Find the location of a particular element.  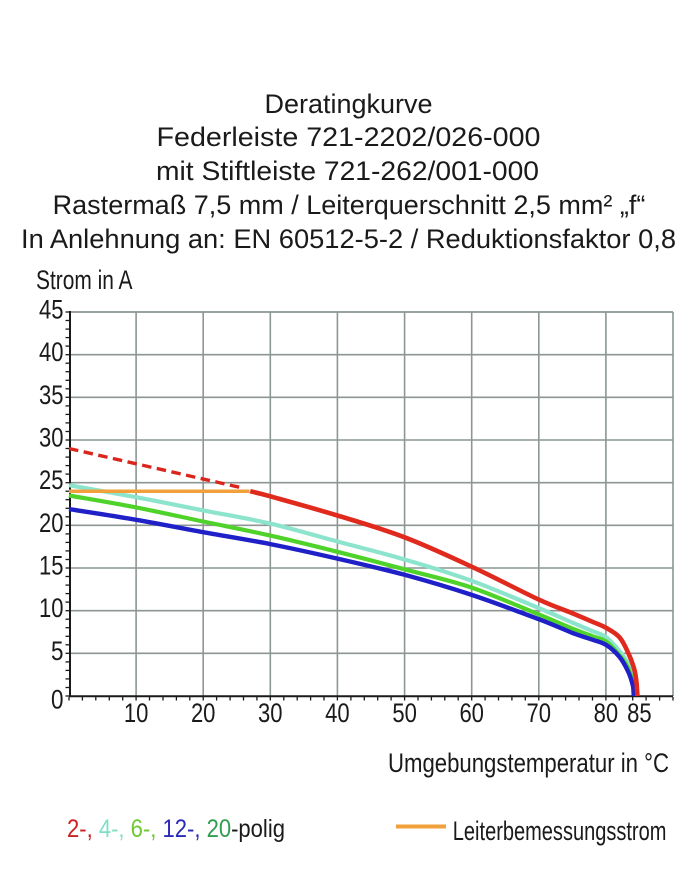

svg-text: 35 is located at coordinates (51, 395).